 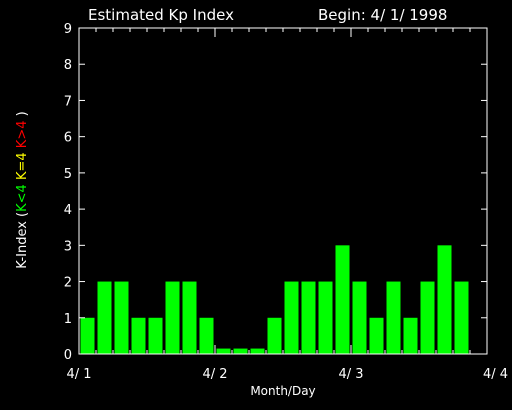 I want to click on x-tick-label-2: 4/ 3, so click(x=350, y=374).